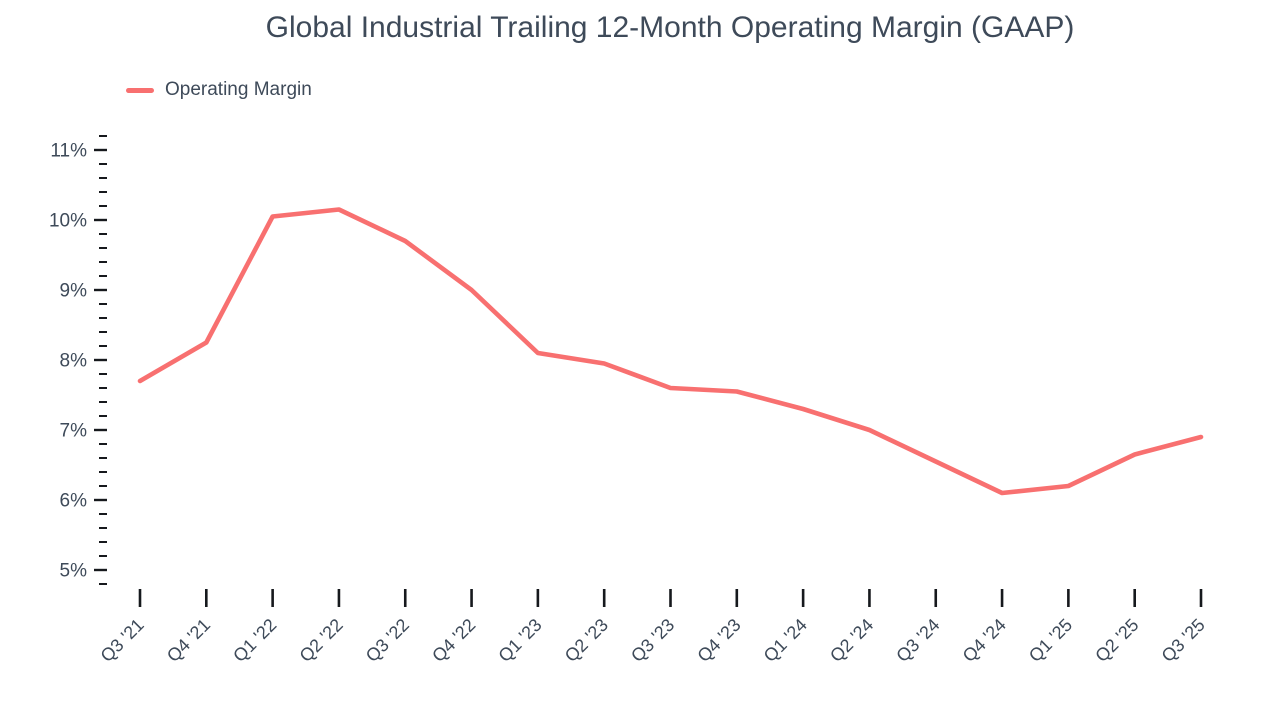 This screenshot has height=720, width=1280. I want to click on y-axis-tick-label: 7%, so click(74, 431).